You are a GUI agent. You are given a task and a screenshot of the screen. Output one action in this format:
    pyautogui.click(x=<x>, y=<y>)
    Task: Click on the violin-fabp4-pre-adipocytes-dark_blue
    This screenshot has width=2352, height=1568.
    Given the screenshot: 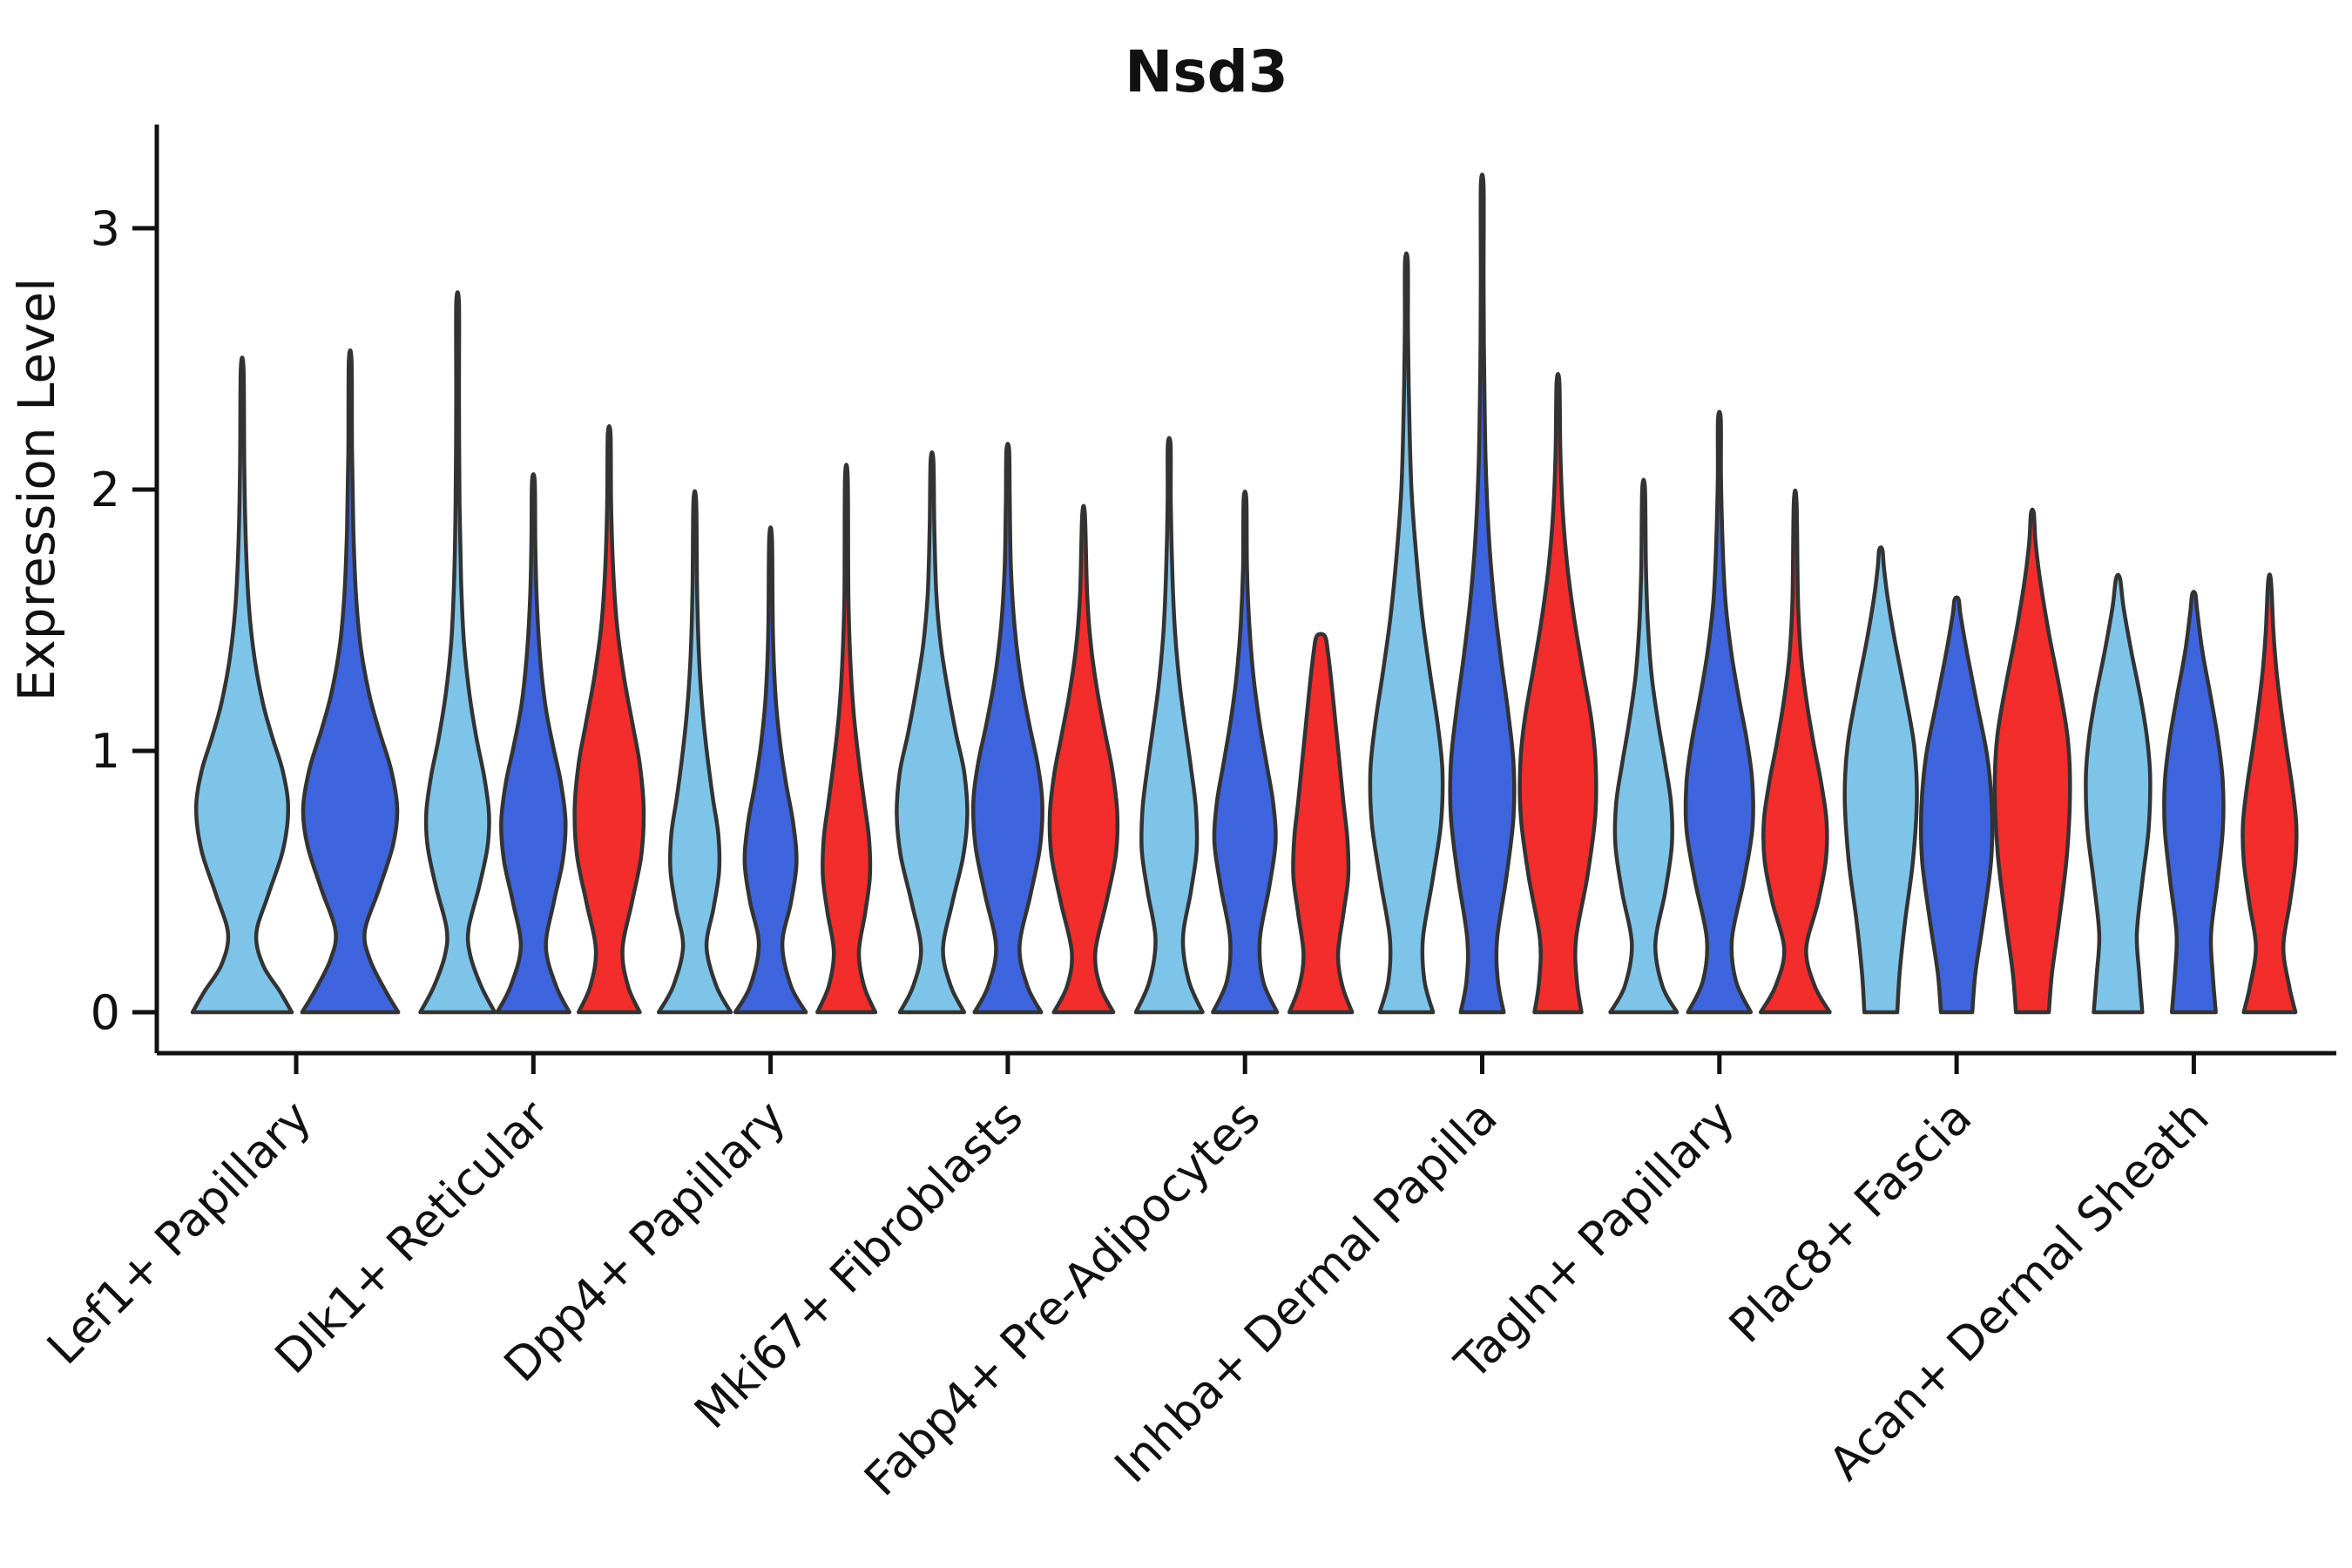 What is the action you would take?
    pyautogui.click(x=1245, y=752)
    